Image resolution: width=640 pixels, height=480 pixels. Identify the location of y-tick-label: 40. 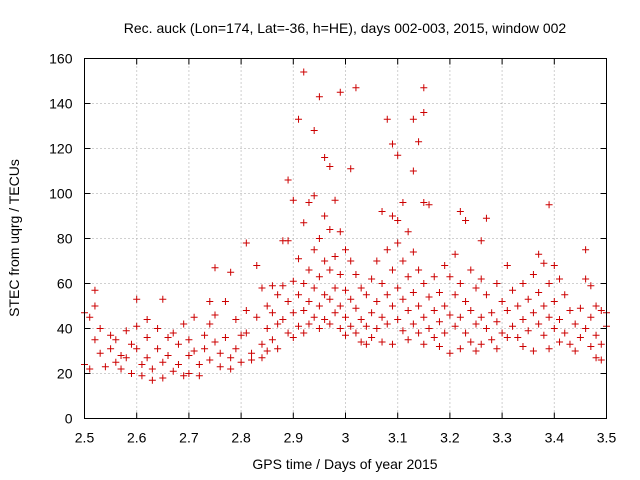
(65, 329).